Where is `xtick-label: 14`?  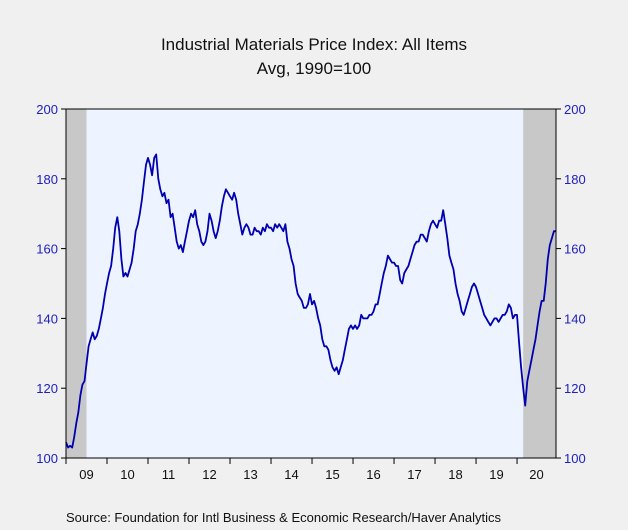
xtick-label: 14 is located at coordinates (291, 474).